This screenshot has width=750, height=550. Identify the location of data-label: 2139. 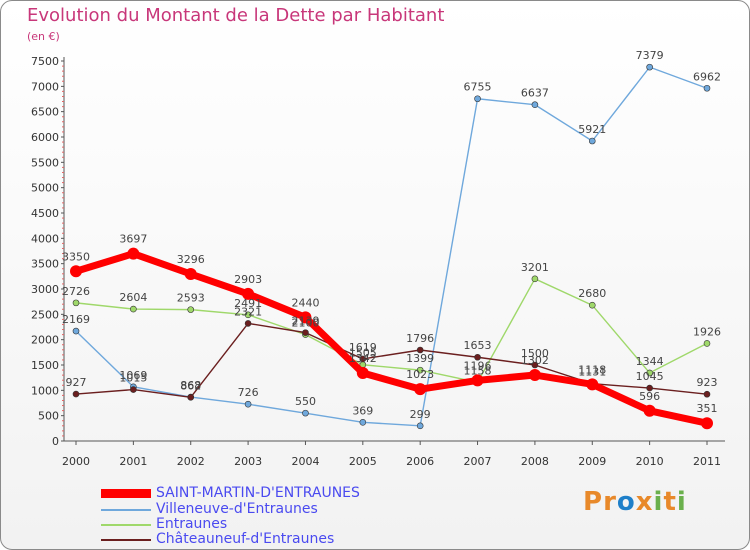
(305, 321).